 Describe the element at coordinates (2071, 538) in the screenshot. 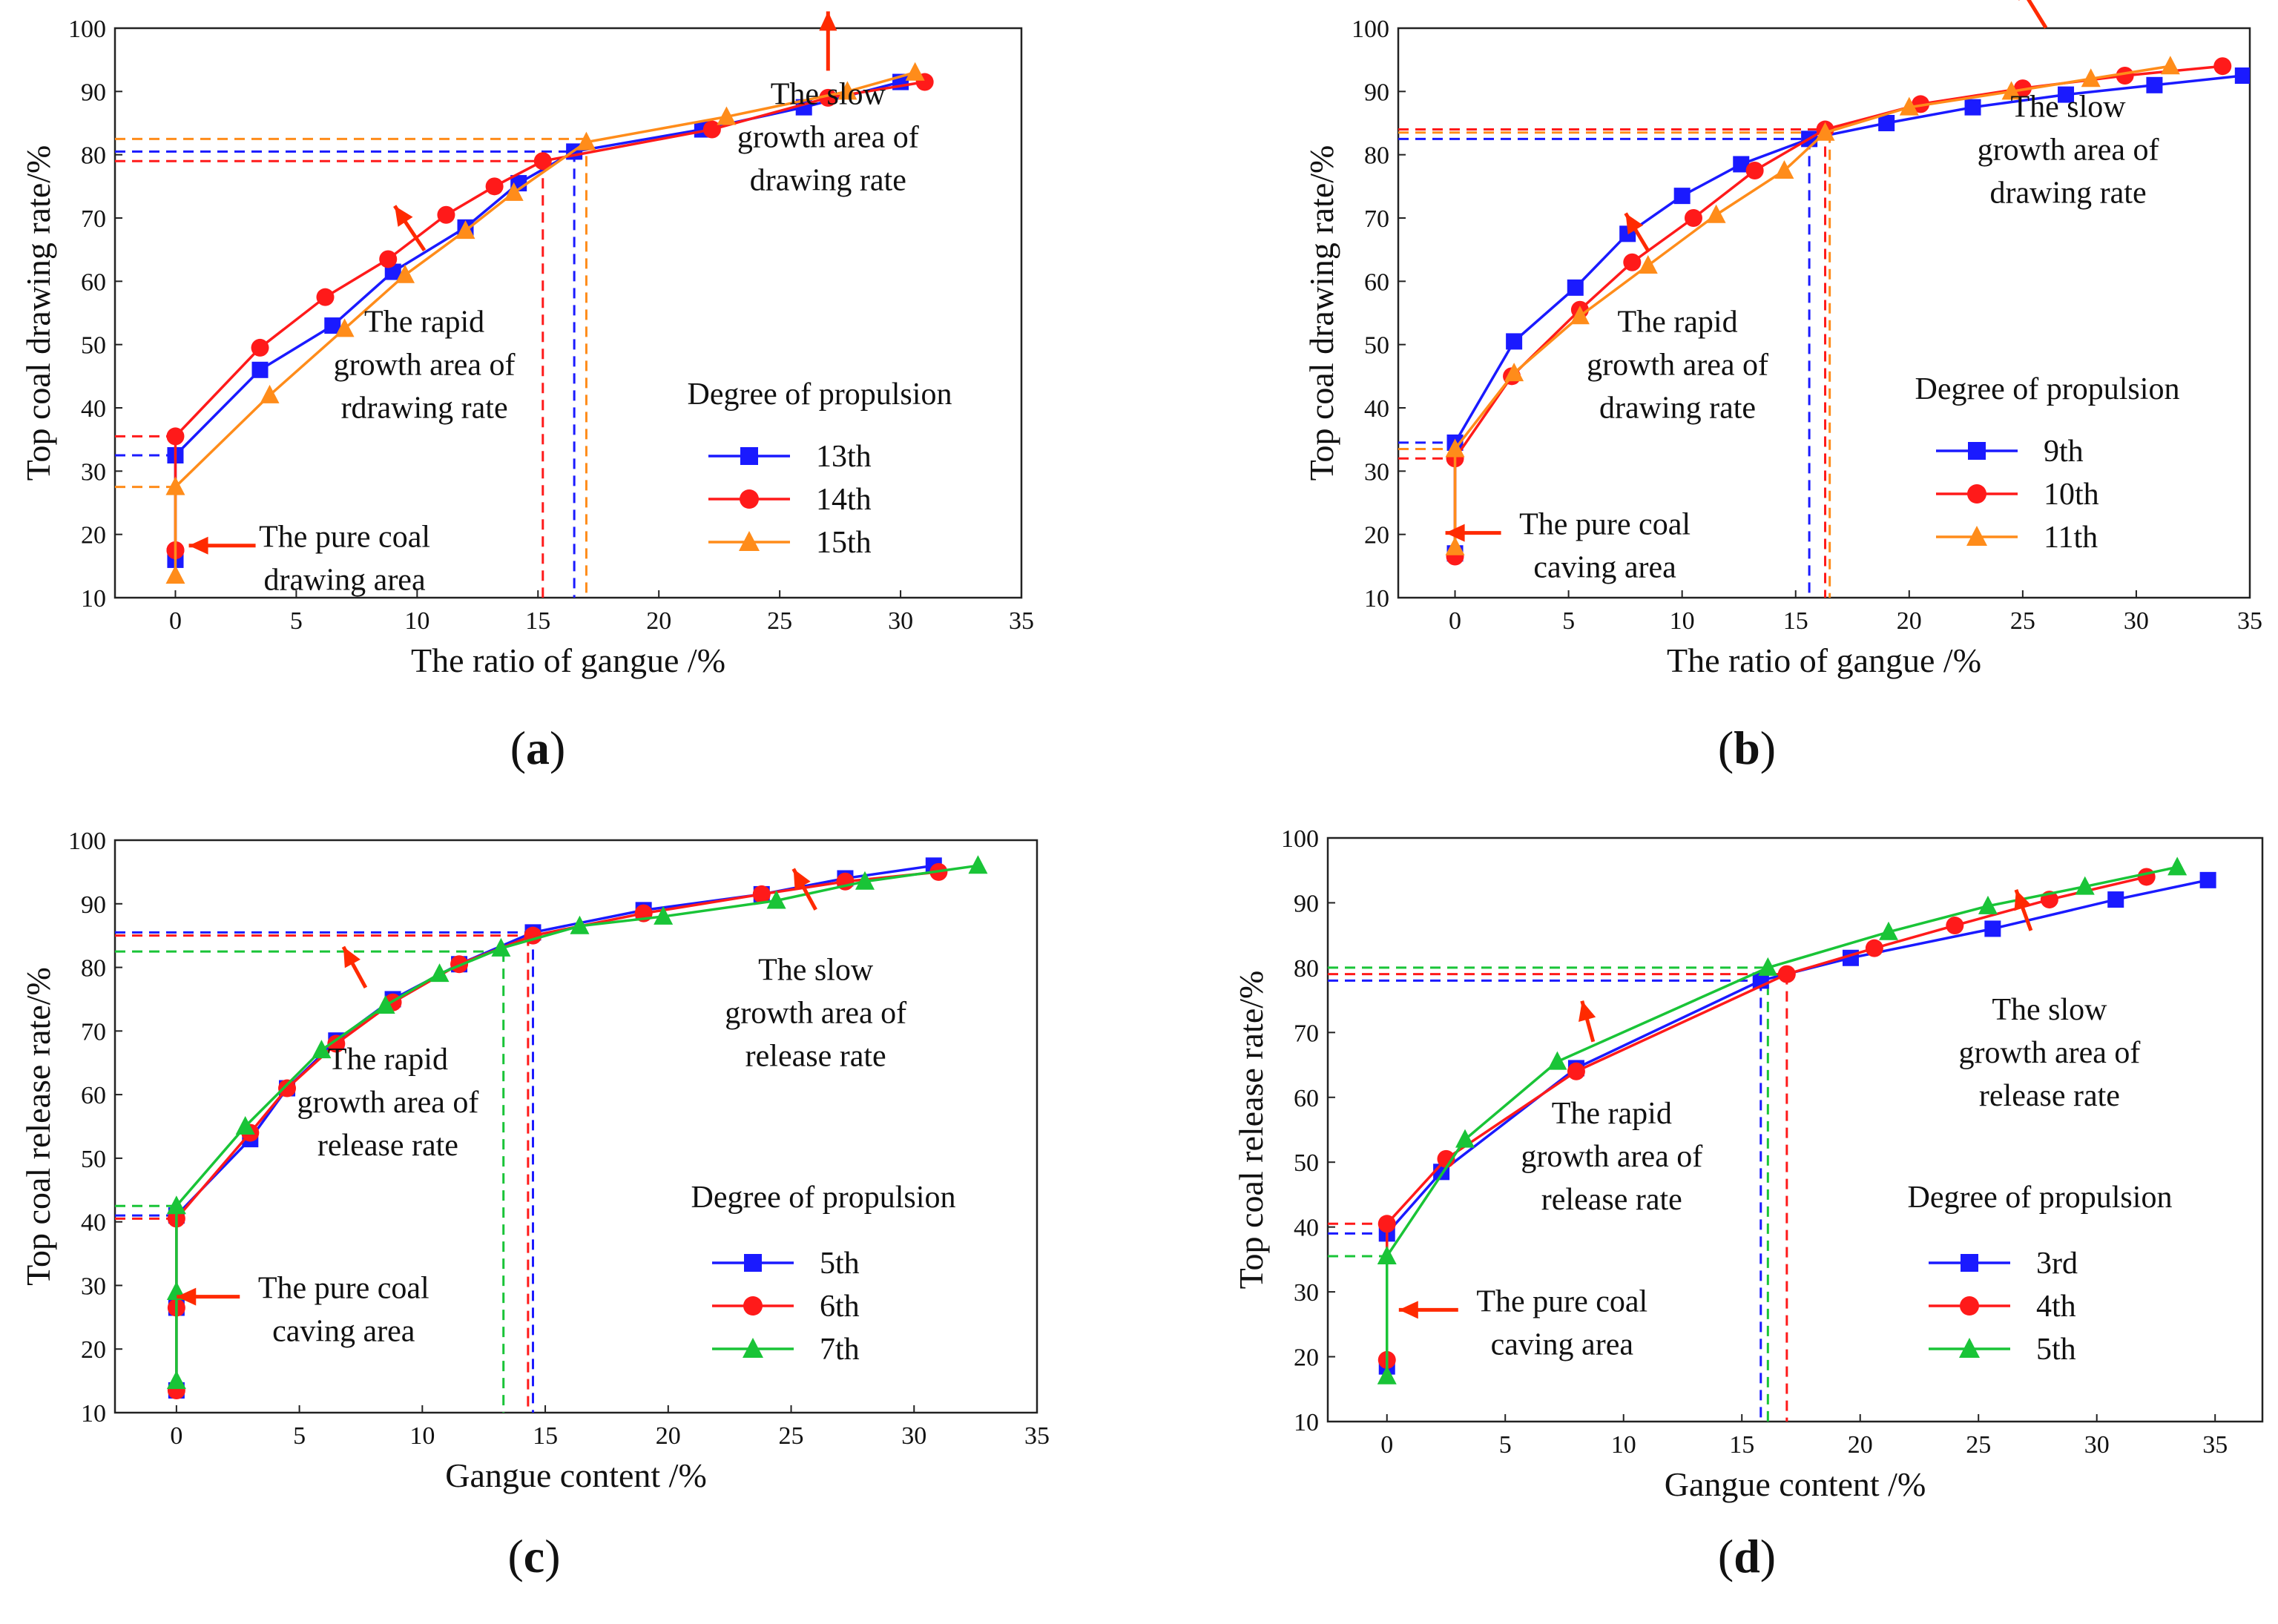

I see `legend-label: 11th` at that location.